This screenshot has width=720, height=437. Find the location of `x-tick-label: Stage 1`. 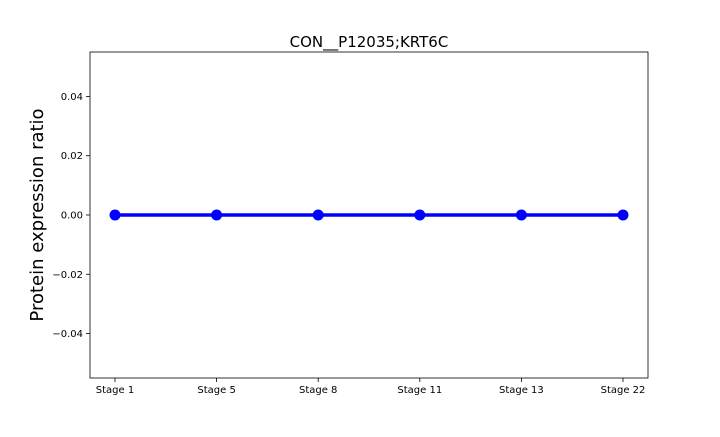

x-tick-label: Stage 1 is located at coordinates (115, 390).